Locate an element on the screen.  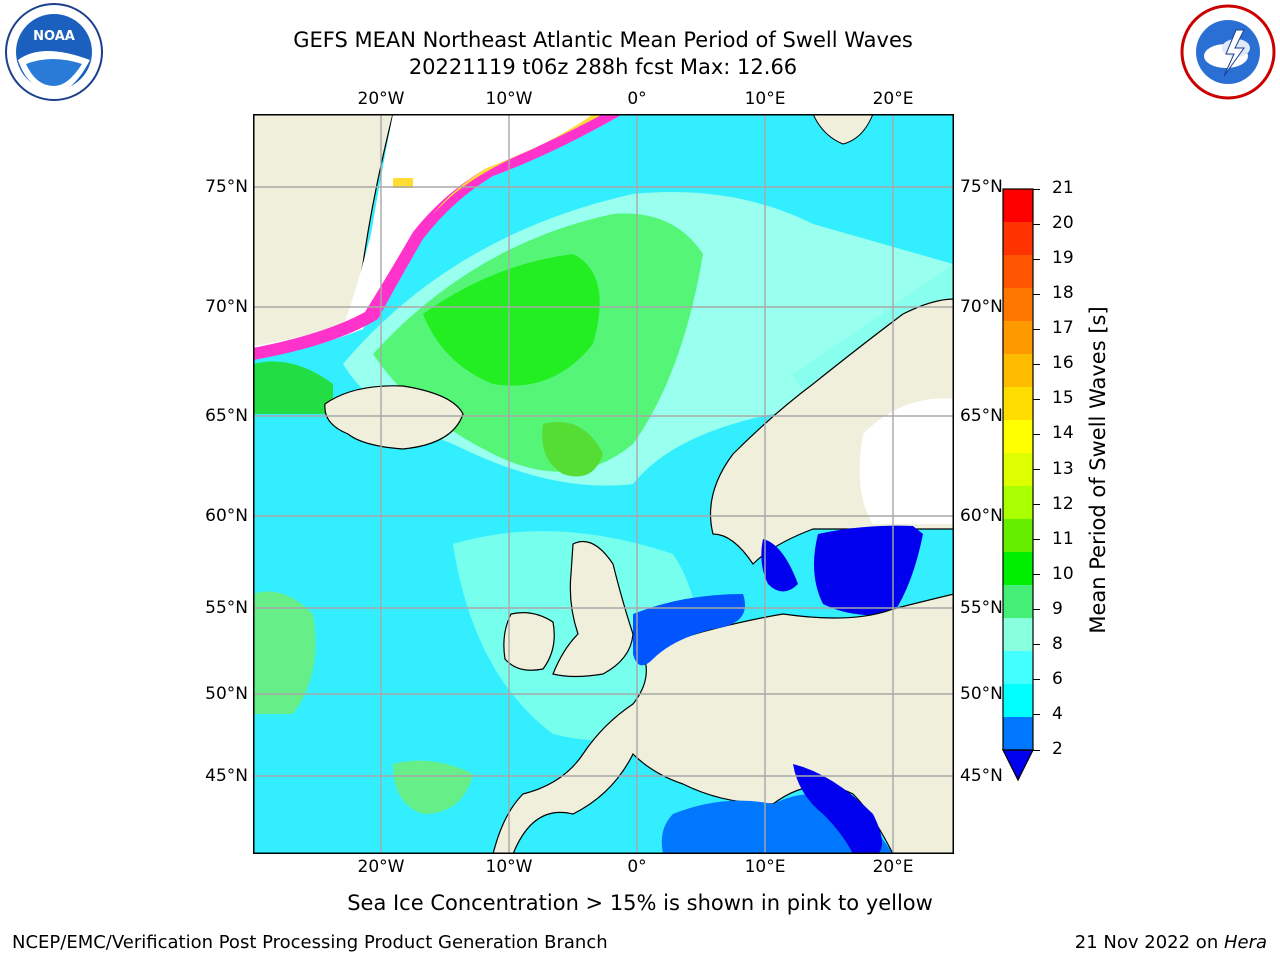
swell-southwest-band is located at coordinates (284, 652).